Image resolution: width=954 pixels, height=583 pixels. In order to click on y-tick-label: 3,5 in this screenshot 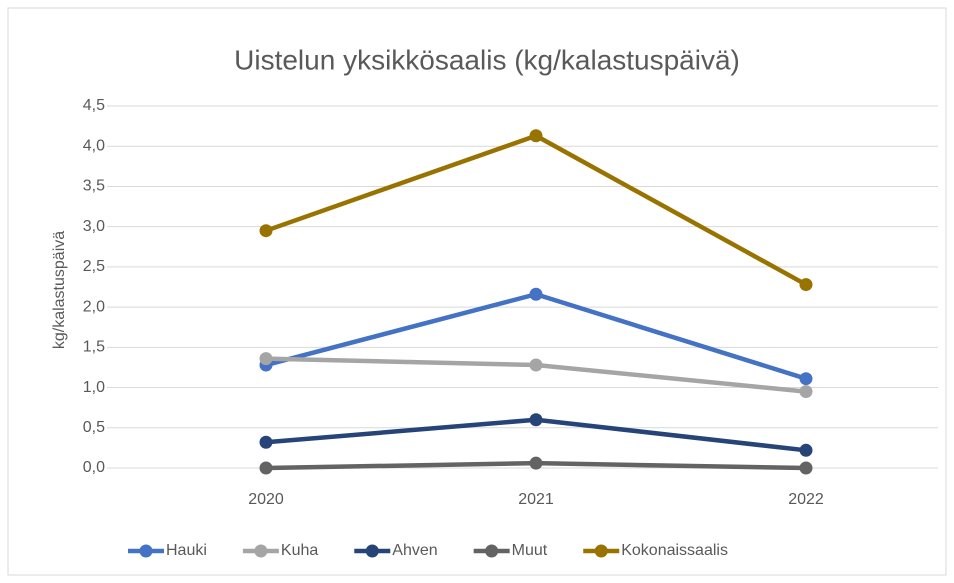, I will do `click(94, 186)`.